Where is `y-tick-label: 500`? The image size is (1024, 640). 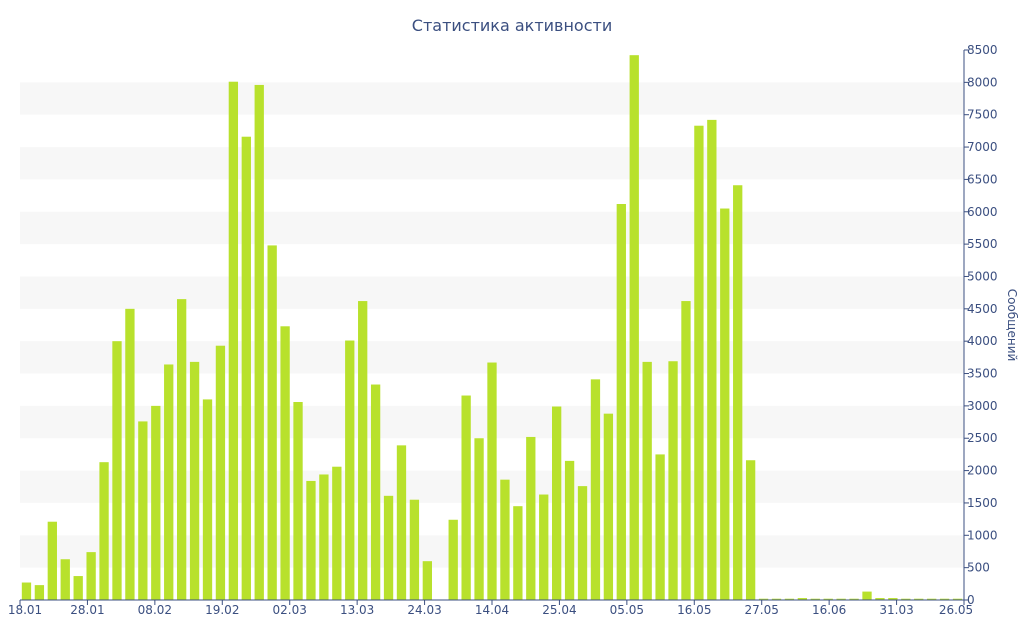 y-tick-label: 500 is located at coordinates (978, 568).